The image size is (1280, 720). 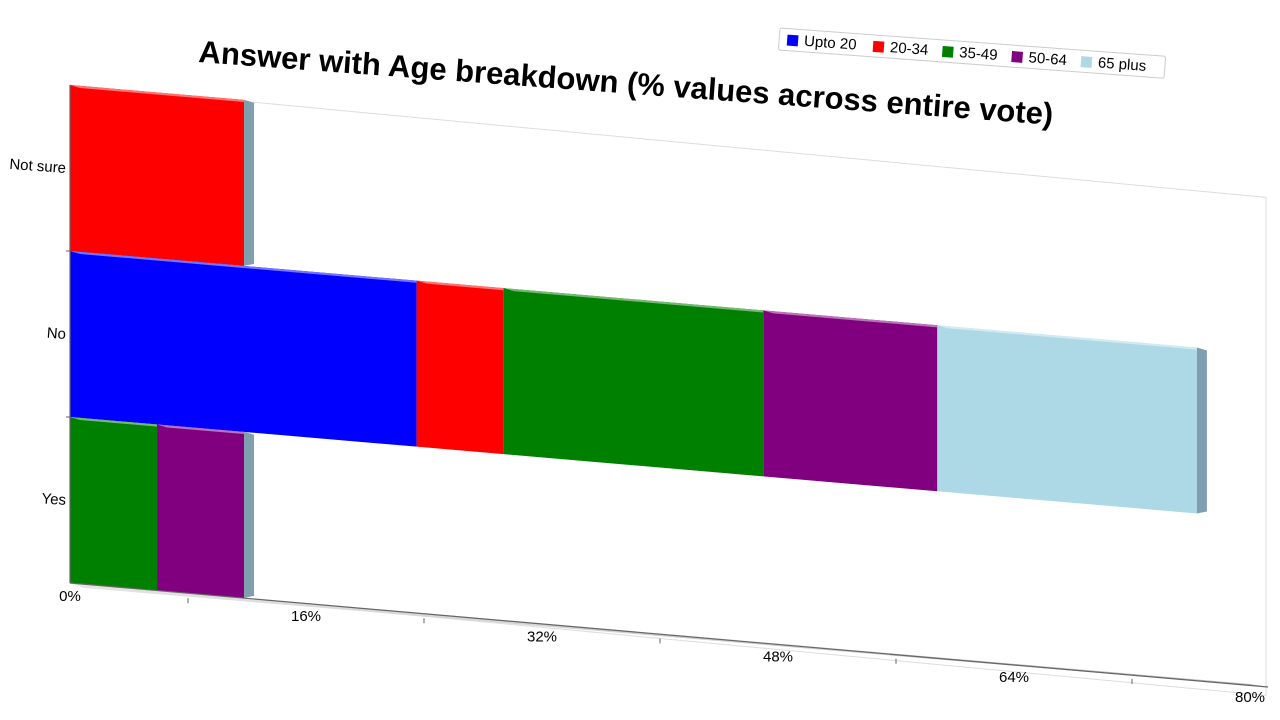 What do you see at coordinates (70, 596) in the screenshot?
I see `x-tick-label: 0%` at bounding box center [70, 596].